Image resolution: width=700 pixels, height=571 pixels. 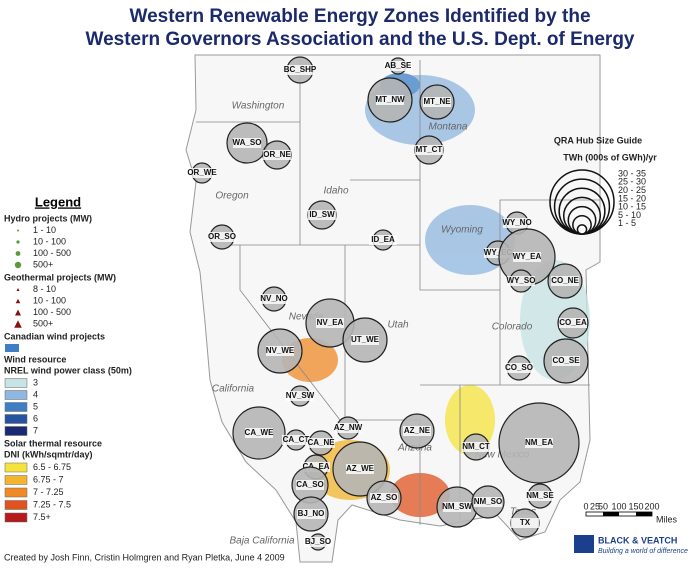 What do you see at coordinates (335, 191) in the screenshot?
I see `state-label: Idaho` at bounding box center [335, 191].